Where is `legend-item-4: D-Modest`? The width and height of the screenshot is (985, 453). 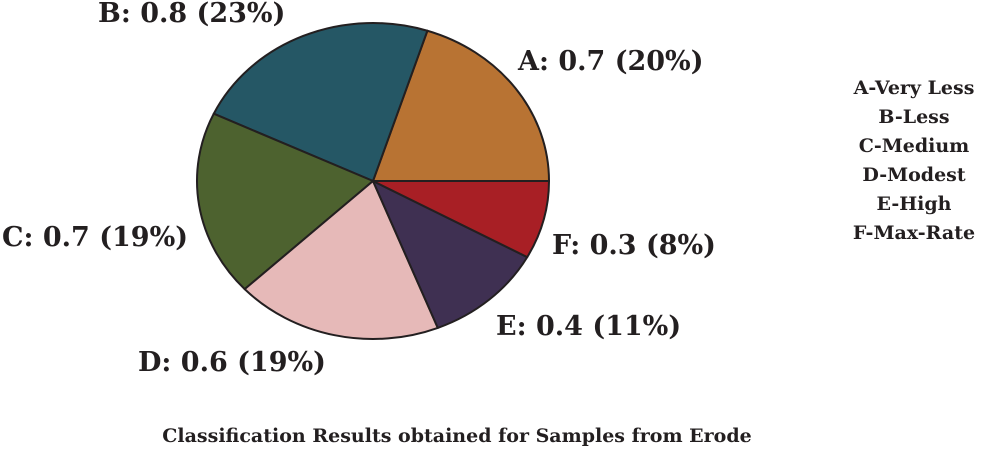 legend-item-4: D-Modest is located at coordinates (913, 175).